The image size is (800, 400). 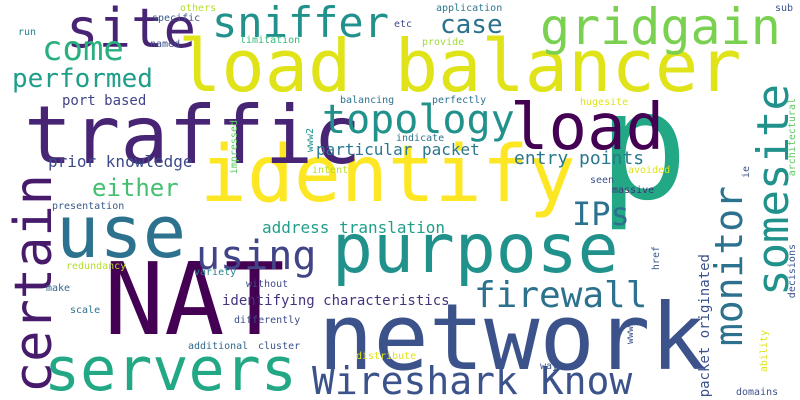 What do you see at coordinates (418, 120) in the screenshot?
I see `word-topology: topology` at bounding box center [418, 120].